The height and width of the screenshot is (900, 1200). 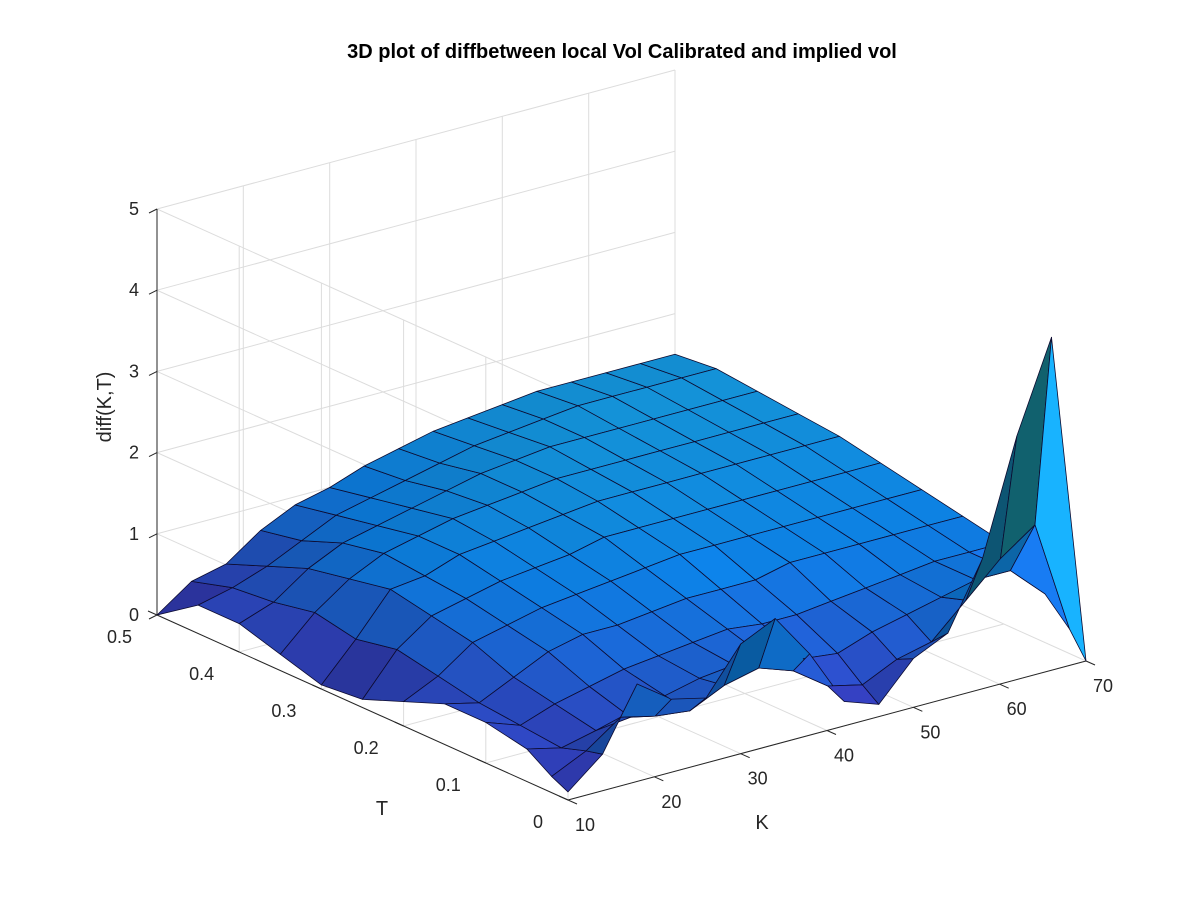 I want to click on k-tick-label: 30, so click(x=758, y=779).